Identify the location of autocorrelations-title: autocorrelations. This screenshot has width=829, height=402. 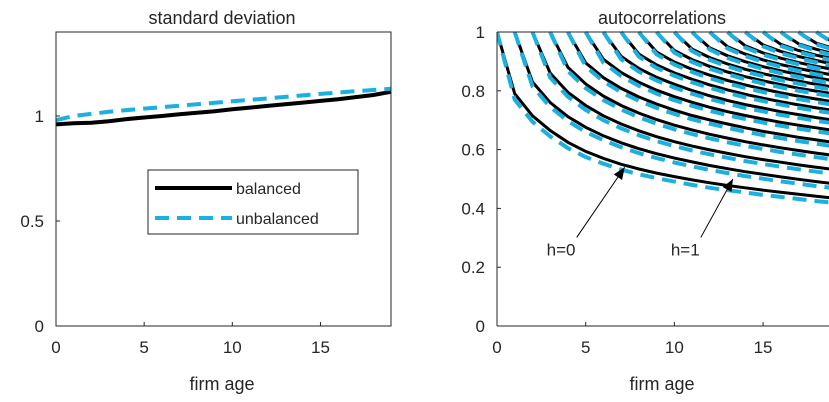
(662, 18).